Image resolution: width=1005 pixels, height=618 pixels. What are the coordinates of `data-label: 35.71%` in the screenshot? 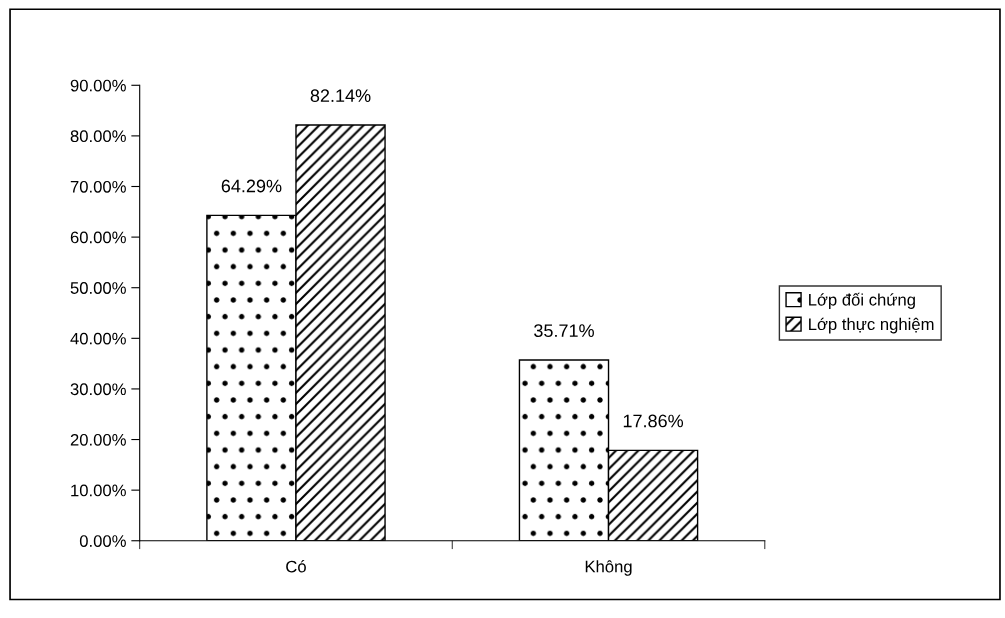 It's located at (564, 331).